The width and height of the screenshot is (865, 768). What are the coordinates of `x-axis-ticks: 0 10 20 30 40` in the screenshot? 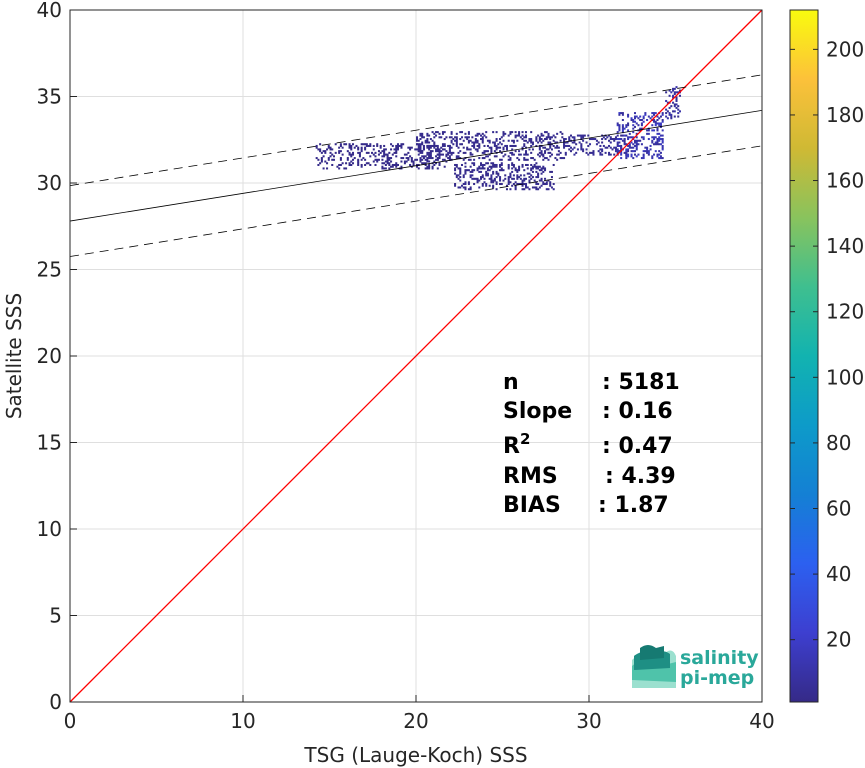 It's located at (419, 714).